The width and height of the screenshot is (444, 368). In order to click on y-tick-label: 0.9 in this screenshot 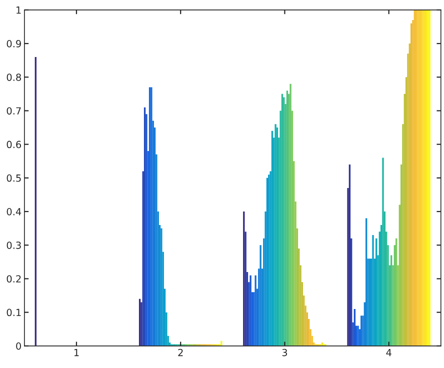, I will do `click(13, 44)`.